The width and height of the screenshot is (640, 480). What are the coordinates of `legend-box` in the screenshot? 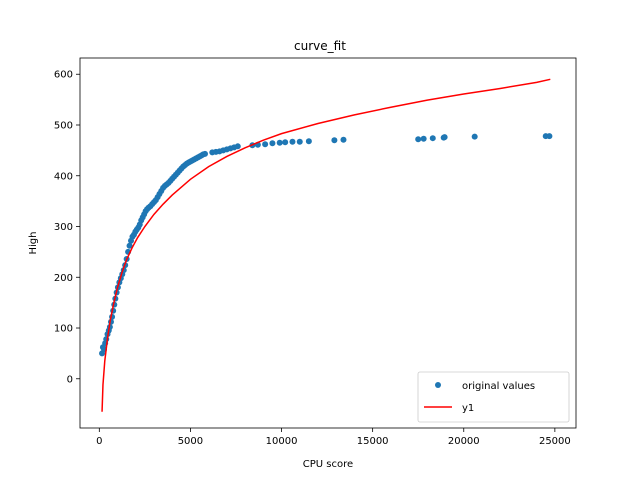 It's located at (493, 397).